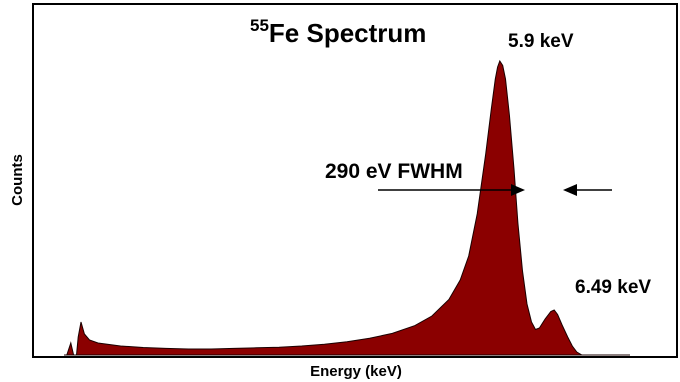 The image size is (680, 382). I want to click on chart-title: 55Fe Spectrum, so click(338, 32).